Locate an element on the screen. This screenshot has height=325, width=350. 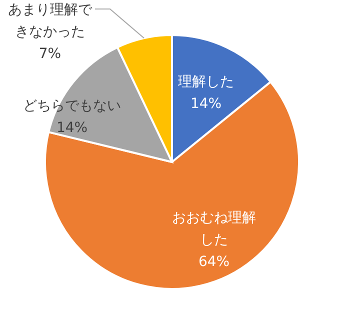
data-label: 7% is located at coordinates (50, 54).